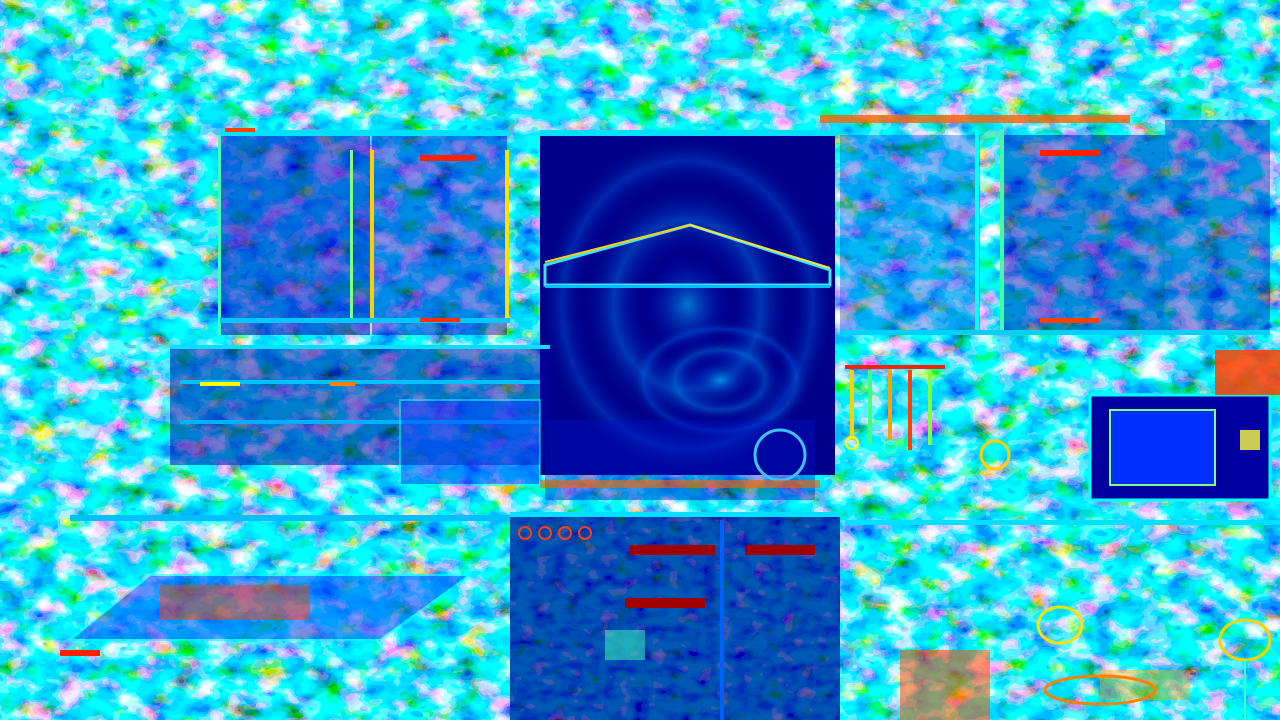 This screenshot has height=720, width=1280. What do you see at coordinates (1055, 227) in the screenshot?
I see `upper-cabinets-right` at bounding box center [1055, 227].